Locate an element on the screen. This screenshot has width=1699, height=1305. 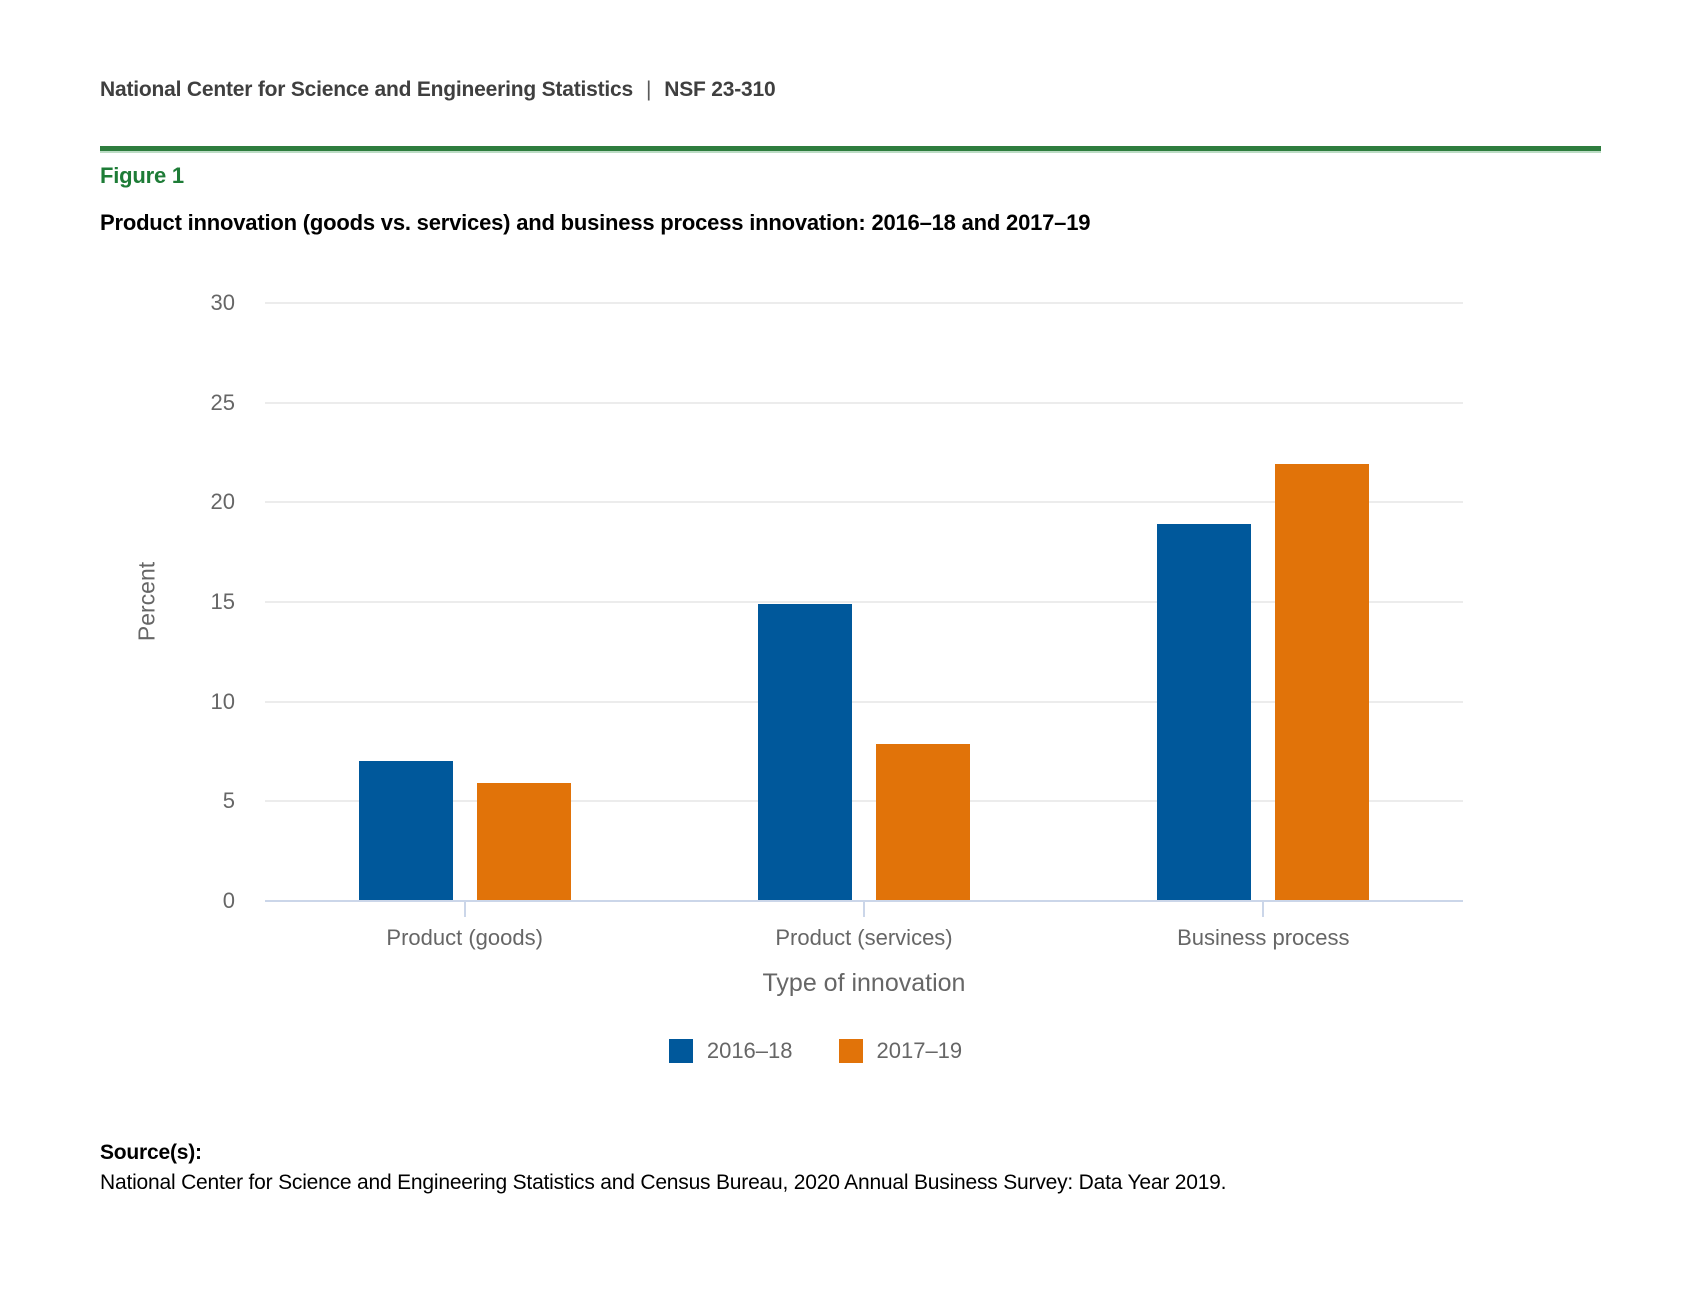
legend: 2016–18 2017–19 is located at coordinates (815, 1051).